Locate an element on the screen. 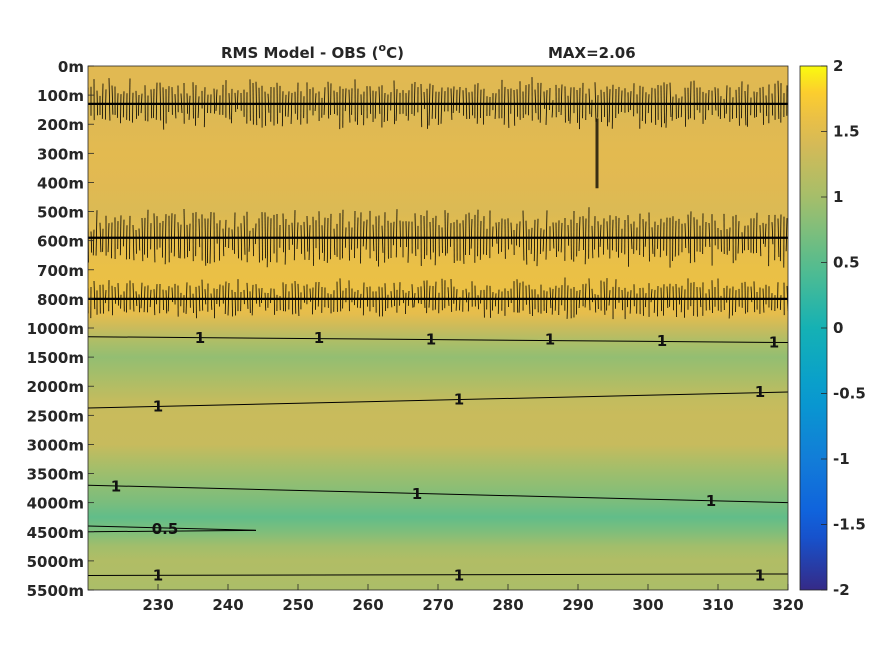 Image resolution: width=875 pixels, height=656 pixels. colorbar-tick-label: 1.5 is located at coordinates (846, 132).